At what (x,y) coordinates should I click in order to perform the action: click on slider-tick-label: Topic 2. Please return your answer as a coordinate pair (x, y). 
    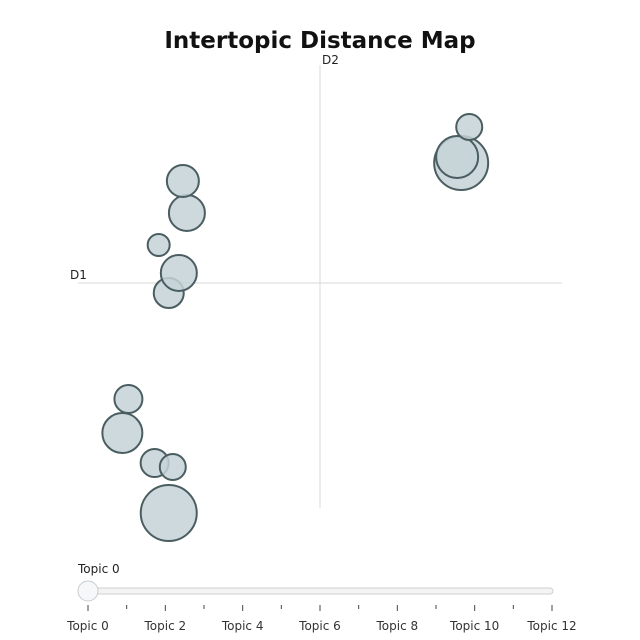
    Looking at the image, I should click on (165, 626).